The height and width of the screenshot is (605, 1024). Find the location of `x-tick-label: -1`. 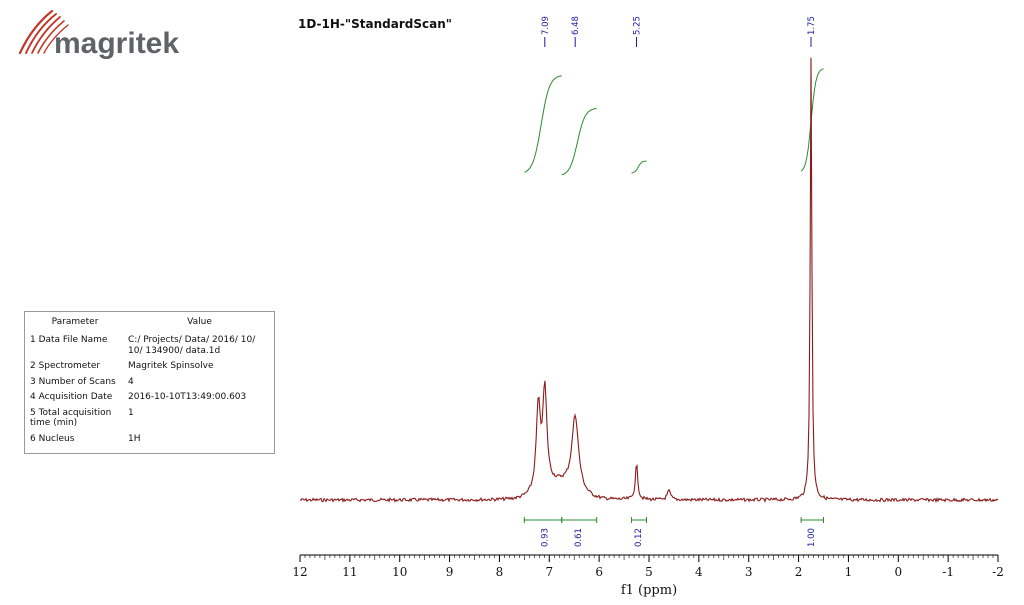

x-tick-label: -1 is located at coordinates (948, 572).